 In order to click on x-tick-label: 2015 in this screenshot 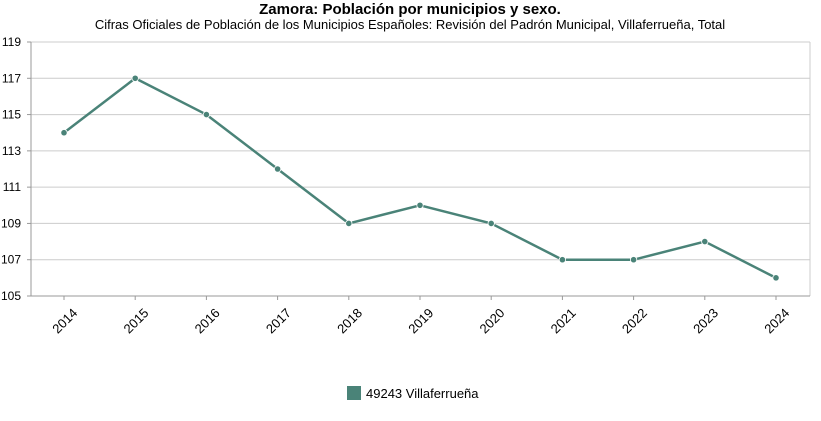, I will do `click(135, 320)`.